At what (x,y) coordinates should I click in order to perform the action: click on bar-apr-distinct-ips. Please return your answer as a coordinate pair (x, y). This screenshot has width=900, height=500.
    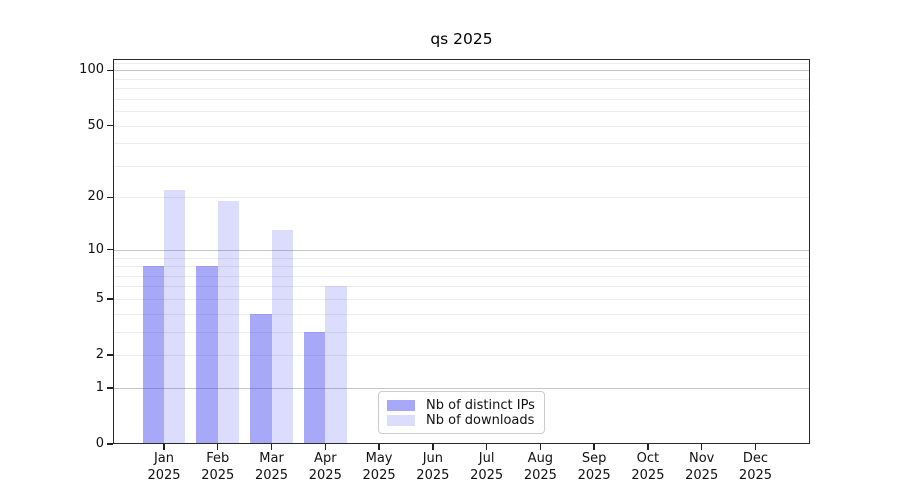
    Looking at the image, I should click on (314, 387).